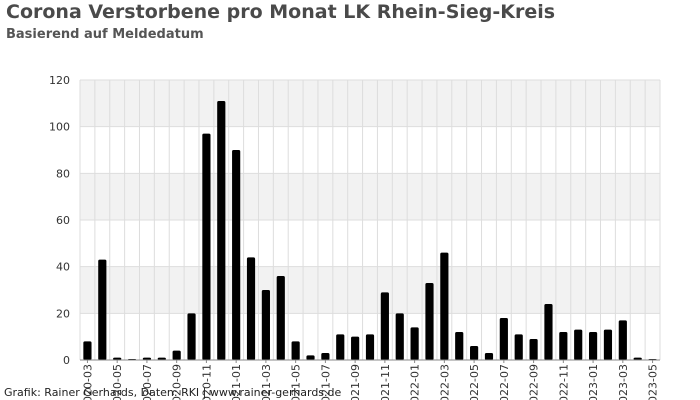 This screenshot has width=700, height=400. What do you see at coordinates (563, 382) in the screenshot?
I see `x-tick-label: 2022-11` at bounding box center [563, 382].